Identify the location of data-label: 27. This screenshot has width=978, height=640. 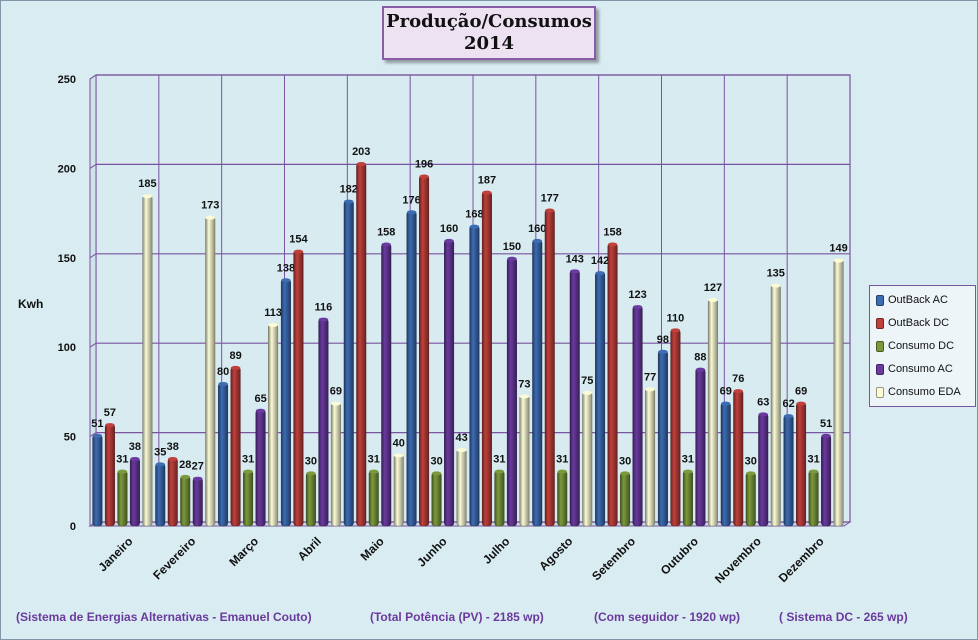
(198, 467).